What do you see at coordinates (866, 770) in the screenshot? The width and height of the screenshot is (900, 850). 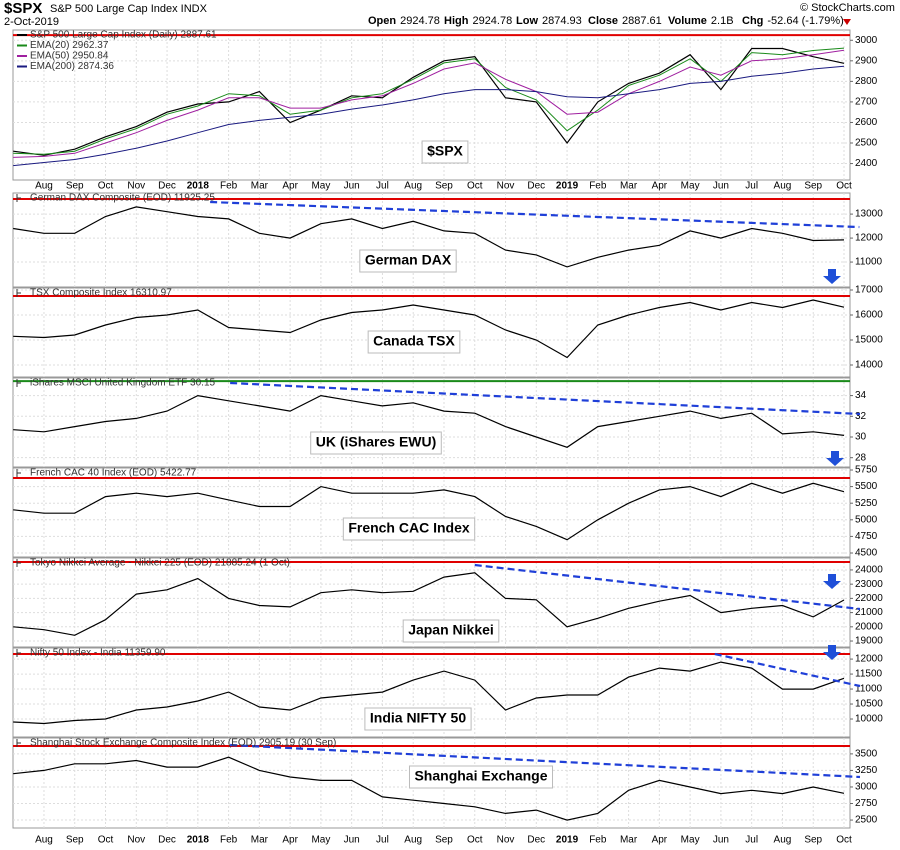 I see `y-tick-label: 3250` at bounding box center [866, 770].